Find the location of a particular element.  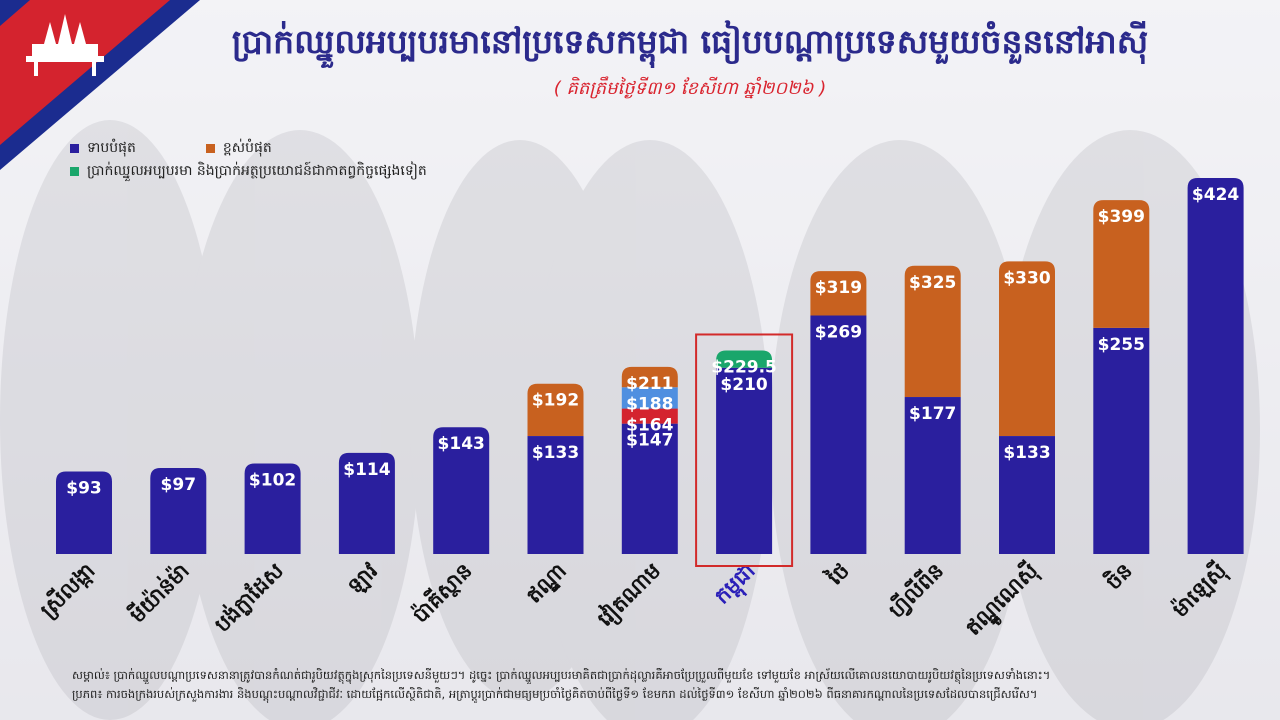

legend-item-highest: ខ្ពស់បំផុត is located at coordinates (238, 148).